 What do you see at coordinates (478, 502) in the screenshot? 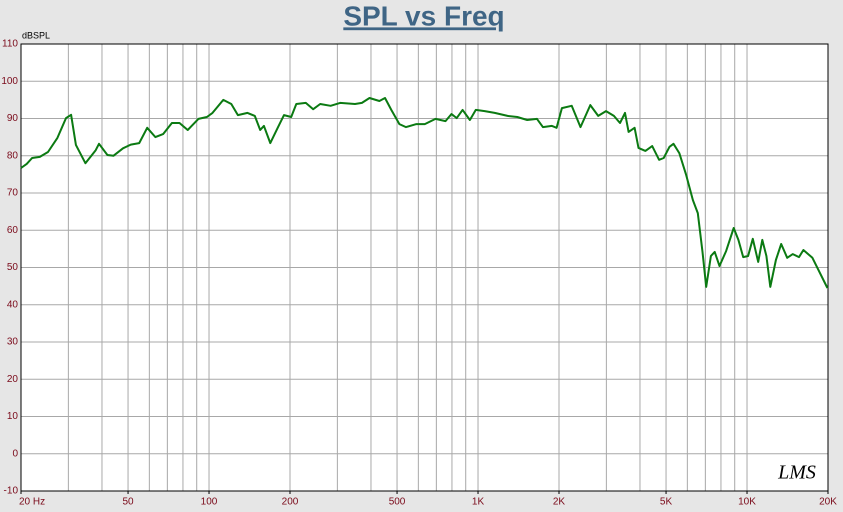
I see `x-tick-label: 1K` at bounding box center [478, 502].